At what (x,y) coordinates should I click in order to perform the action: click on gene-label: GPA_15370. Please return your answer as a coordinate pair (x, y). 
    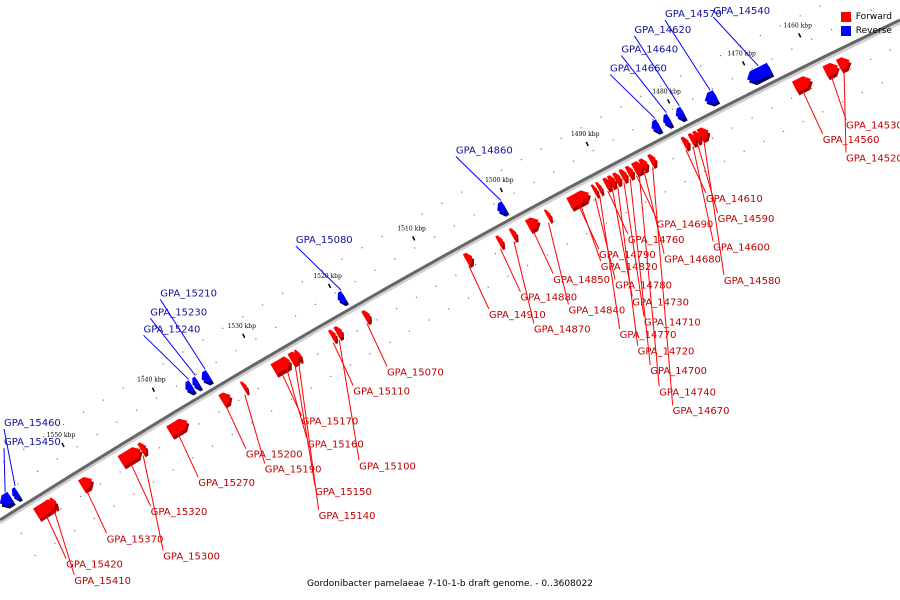
    Looking at the image, I should click on (135, 539).